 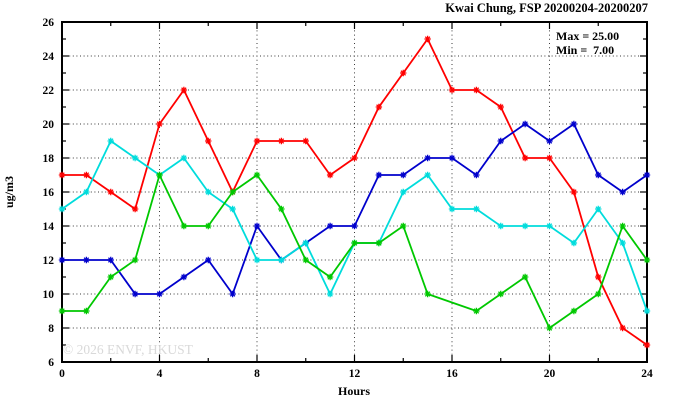 What do you see at coordinates (9, 192) in the screenshot?
I see `y-axis-label: ug/m3` at bounding box center [9, 192].